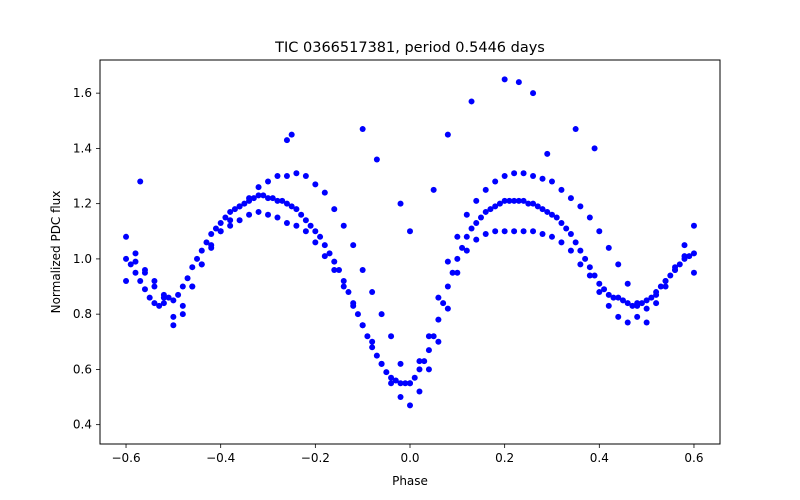  I want to click on x-tick-label: 0.6, so click(693, 458).